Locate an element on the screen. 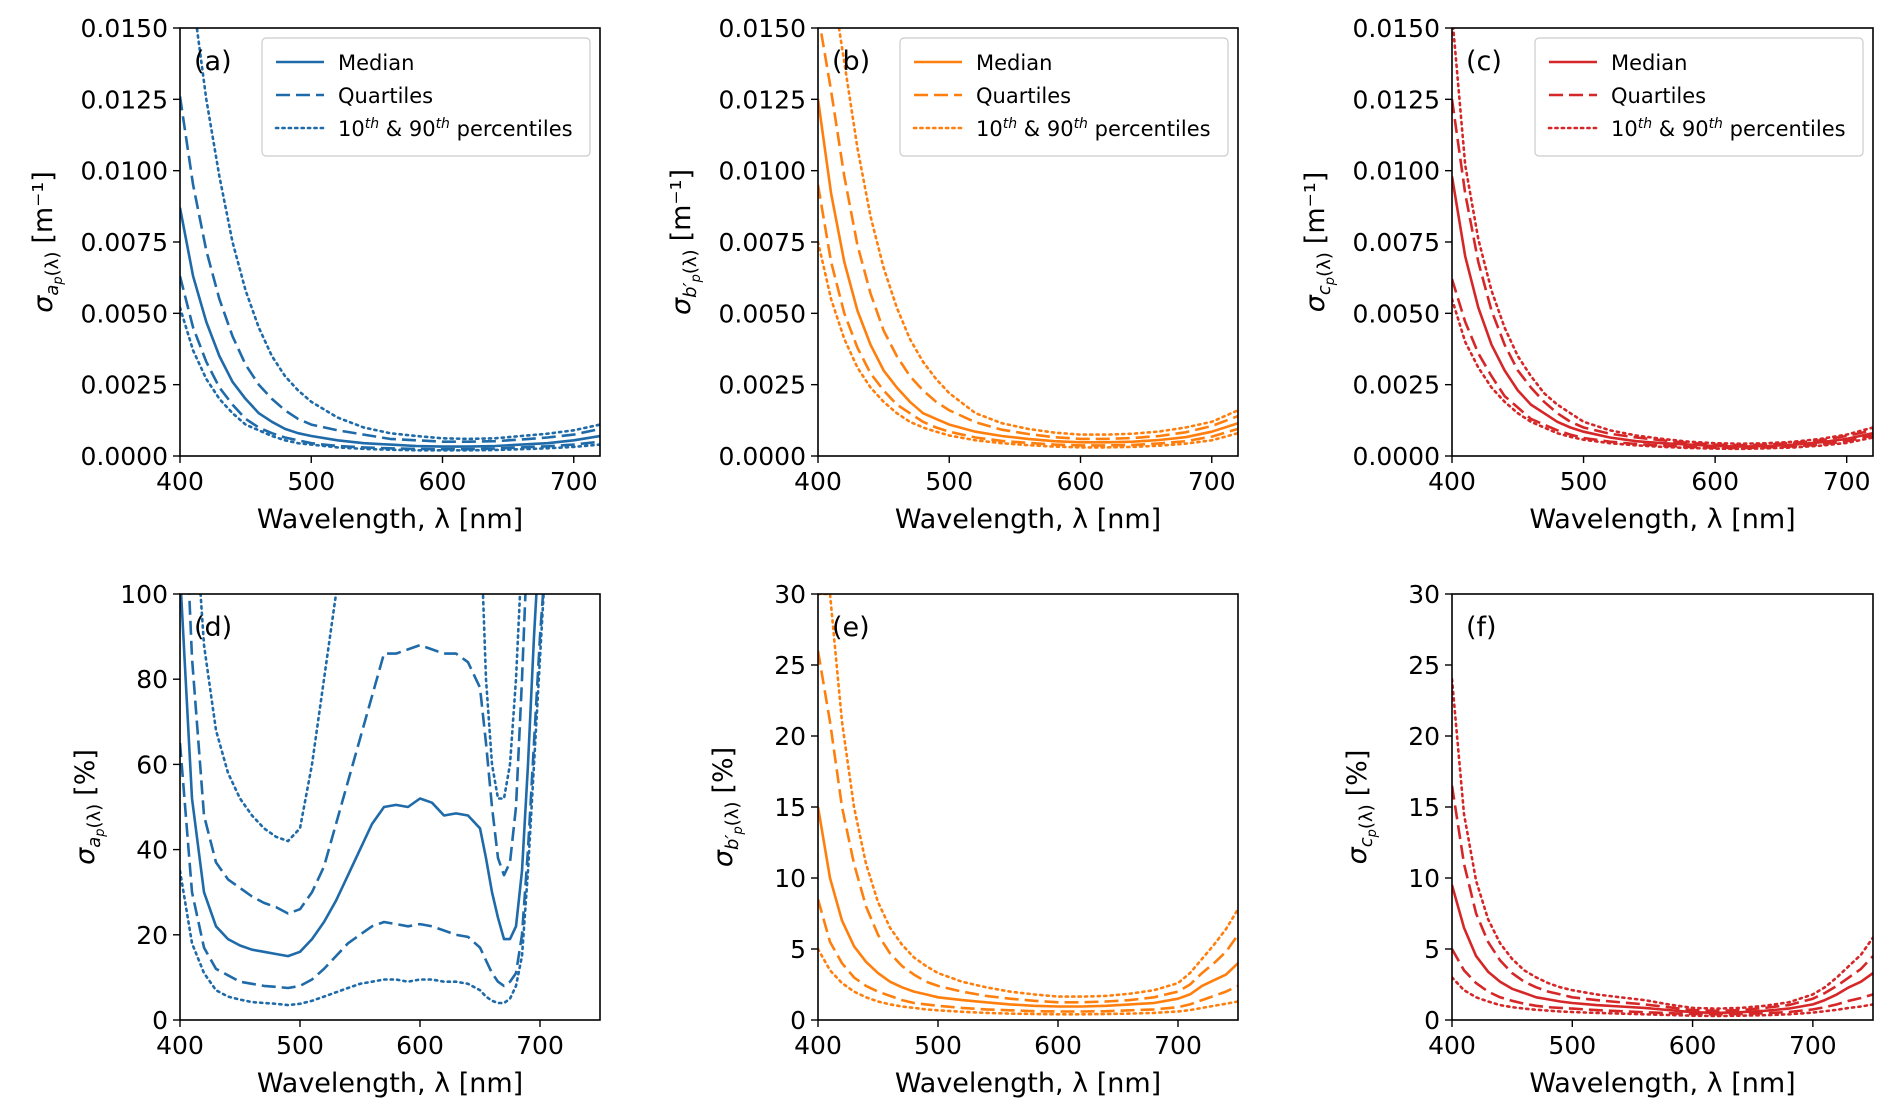  y-tick-label: 30 is located at coordinates (790, 594).